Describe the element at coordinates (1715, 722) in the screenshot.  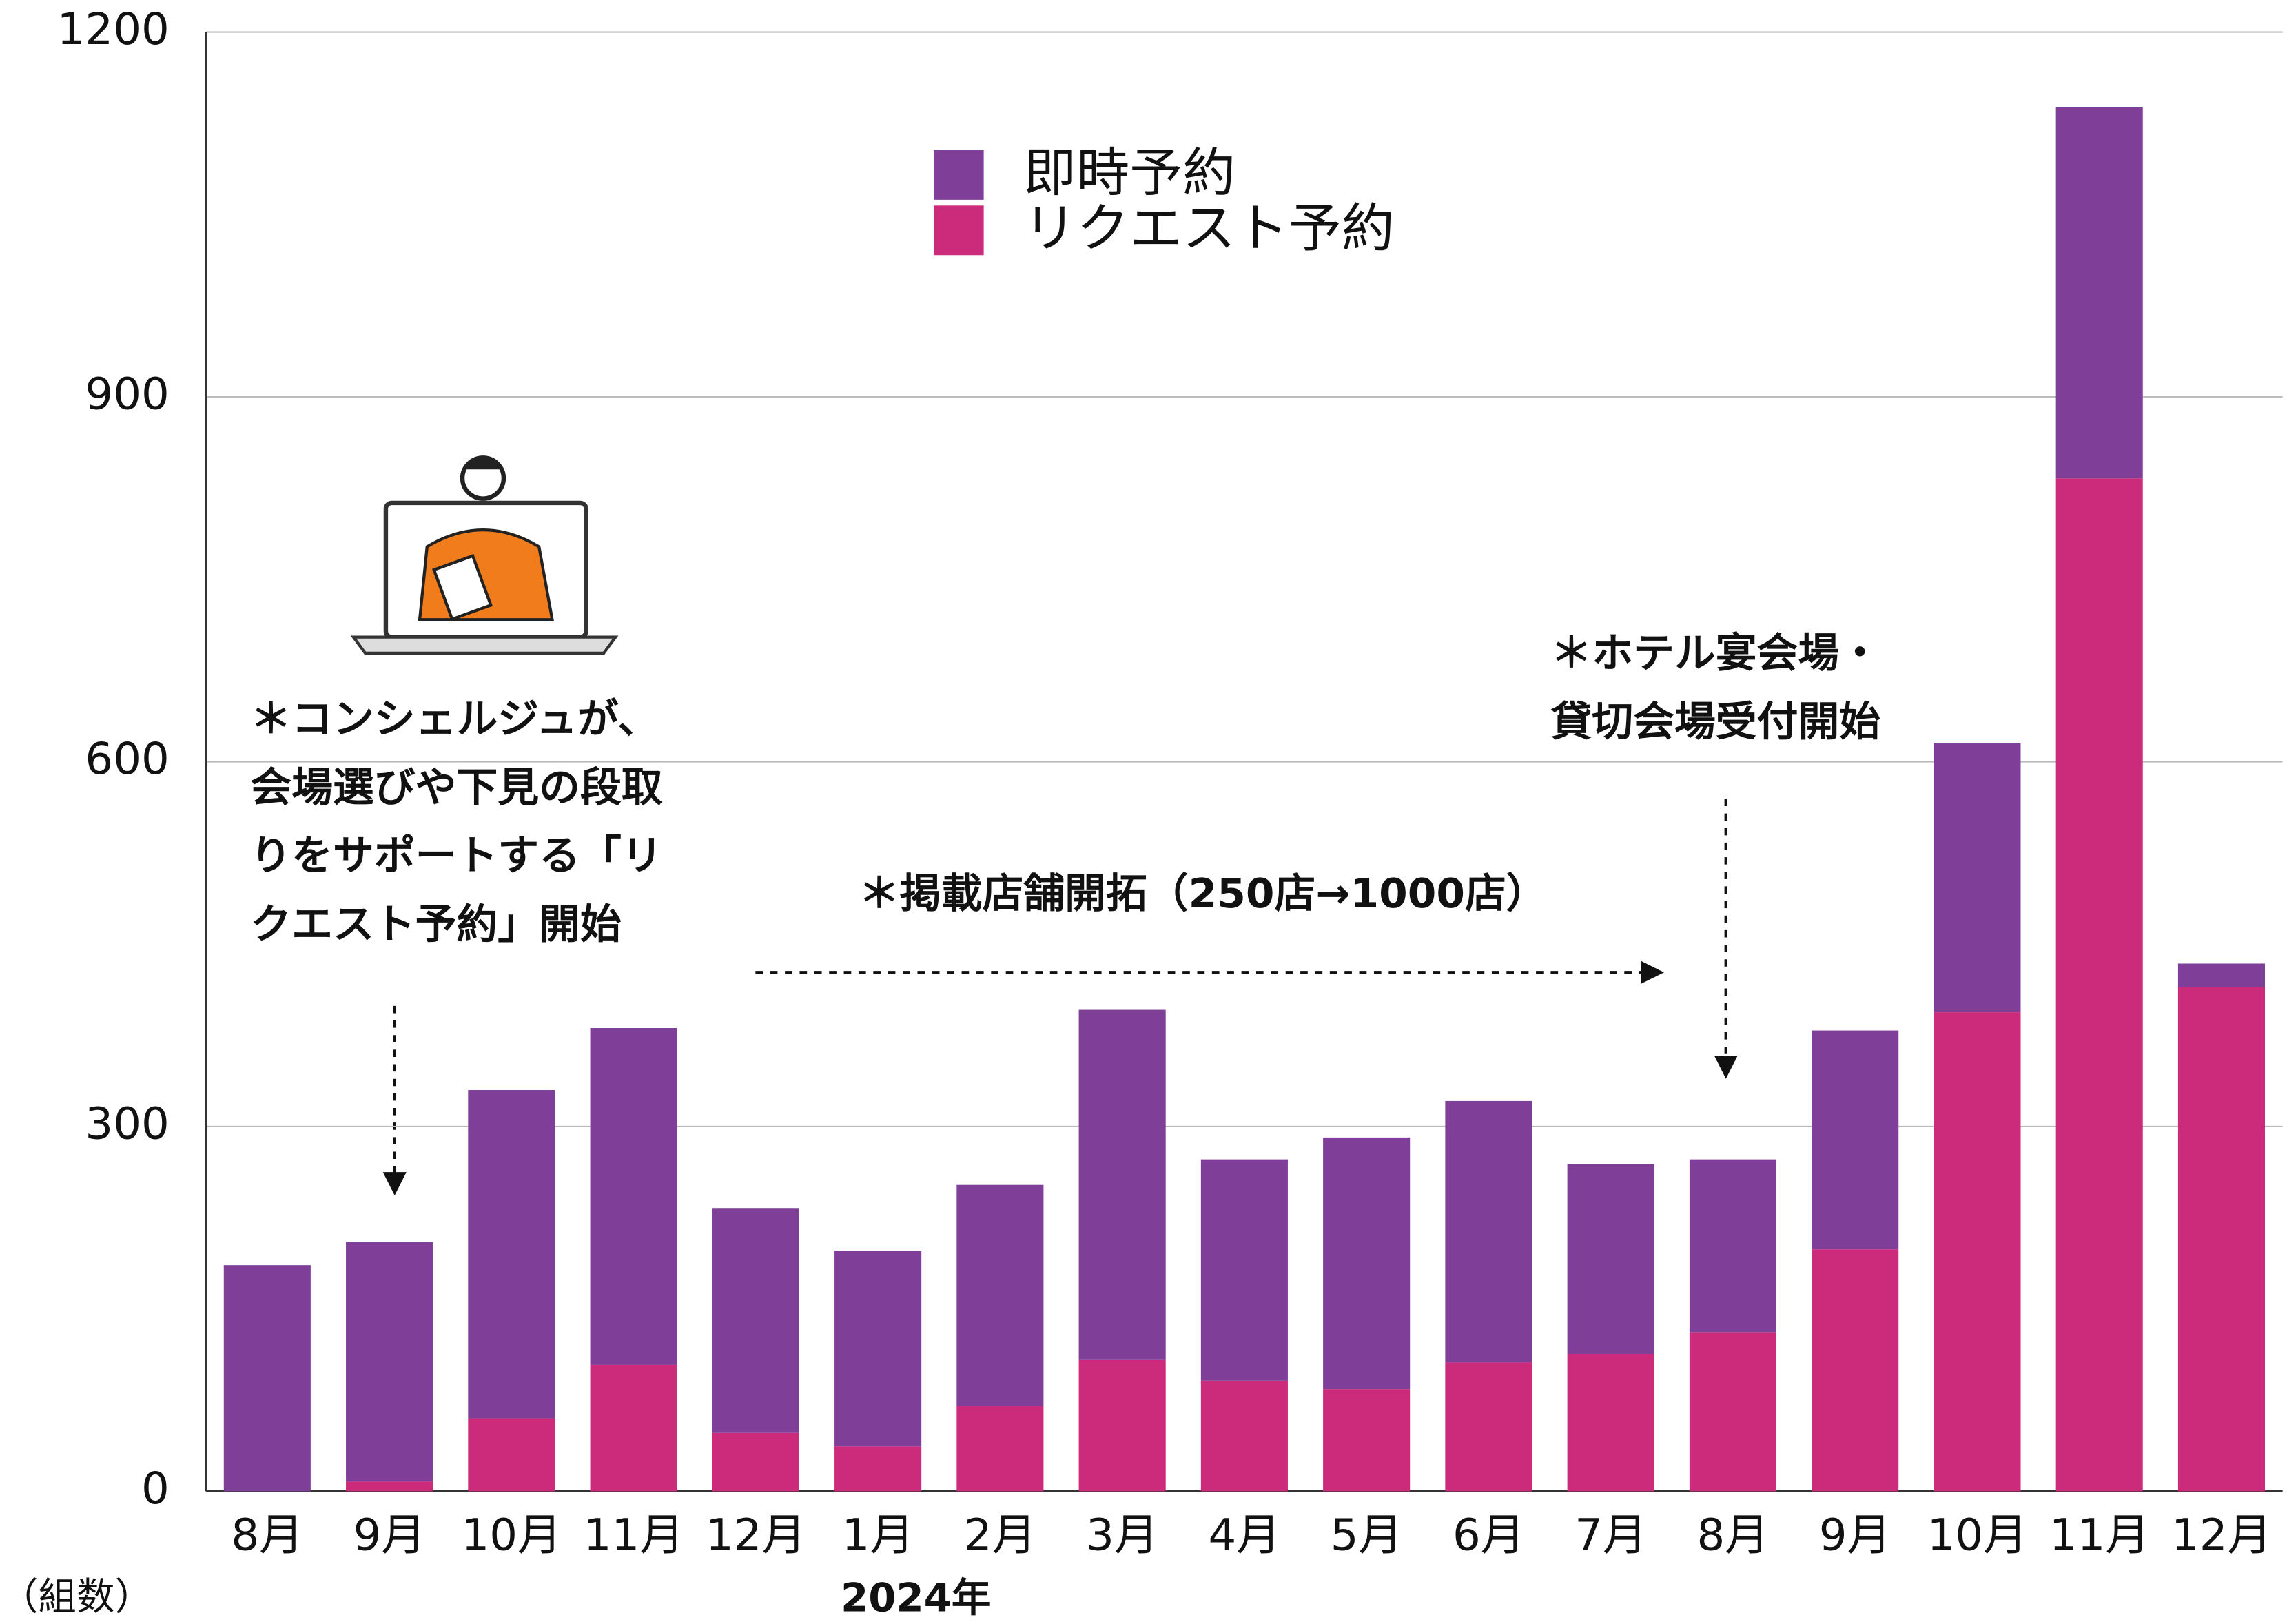
I see `annotation: 貸切会場受付開始` at that location.